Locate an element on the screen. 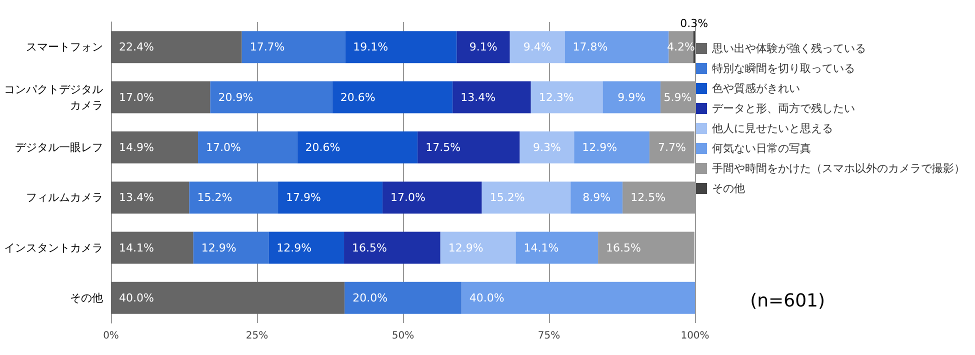 The image size is (975, 355). legend-label: 手間や時間をかけた（スマホ以外のカメラで撮影） is located at coordinates (838, 168).